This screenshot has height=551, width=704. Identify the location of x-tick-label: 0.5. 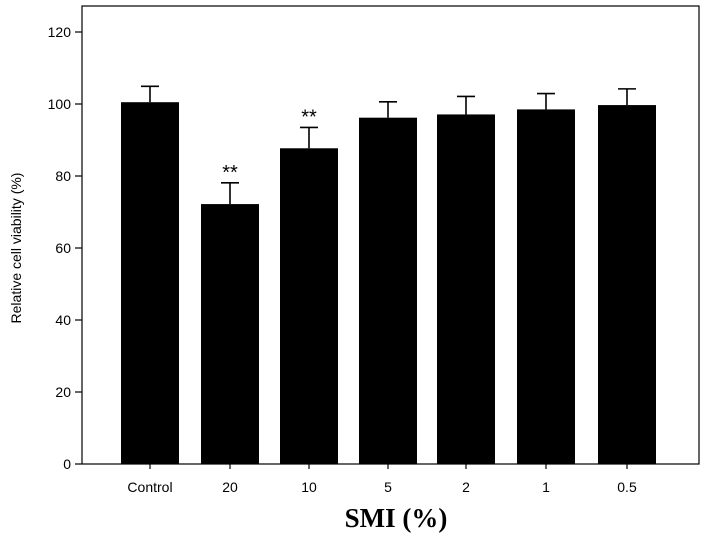
(627, 487).